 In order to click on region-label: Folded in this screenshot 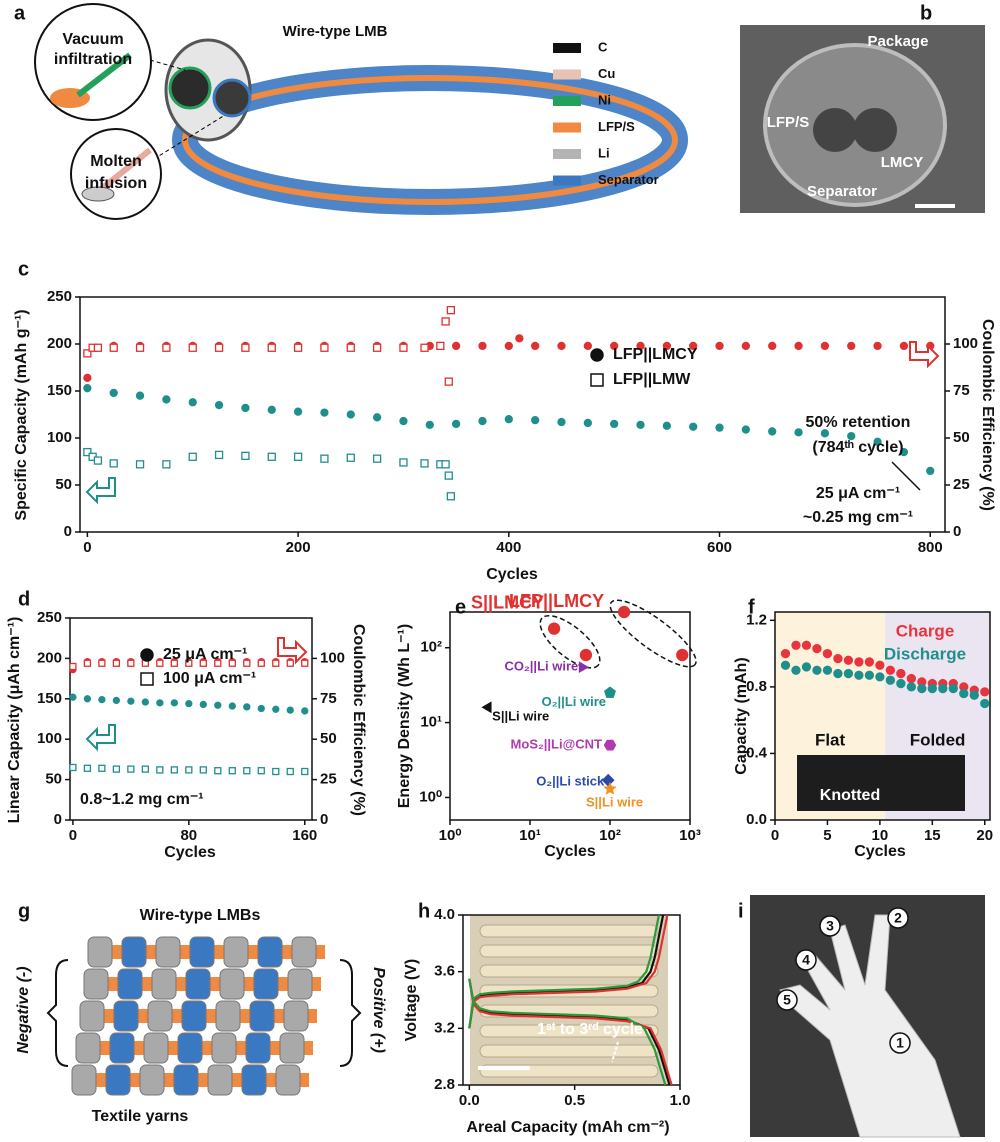, I will do `click(938, 739)`.